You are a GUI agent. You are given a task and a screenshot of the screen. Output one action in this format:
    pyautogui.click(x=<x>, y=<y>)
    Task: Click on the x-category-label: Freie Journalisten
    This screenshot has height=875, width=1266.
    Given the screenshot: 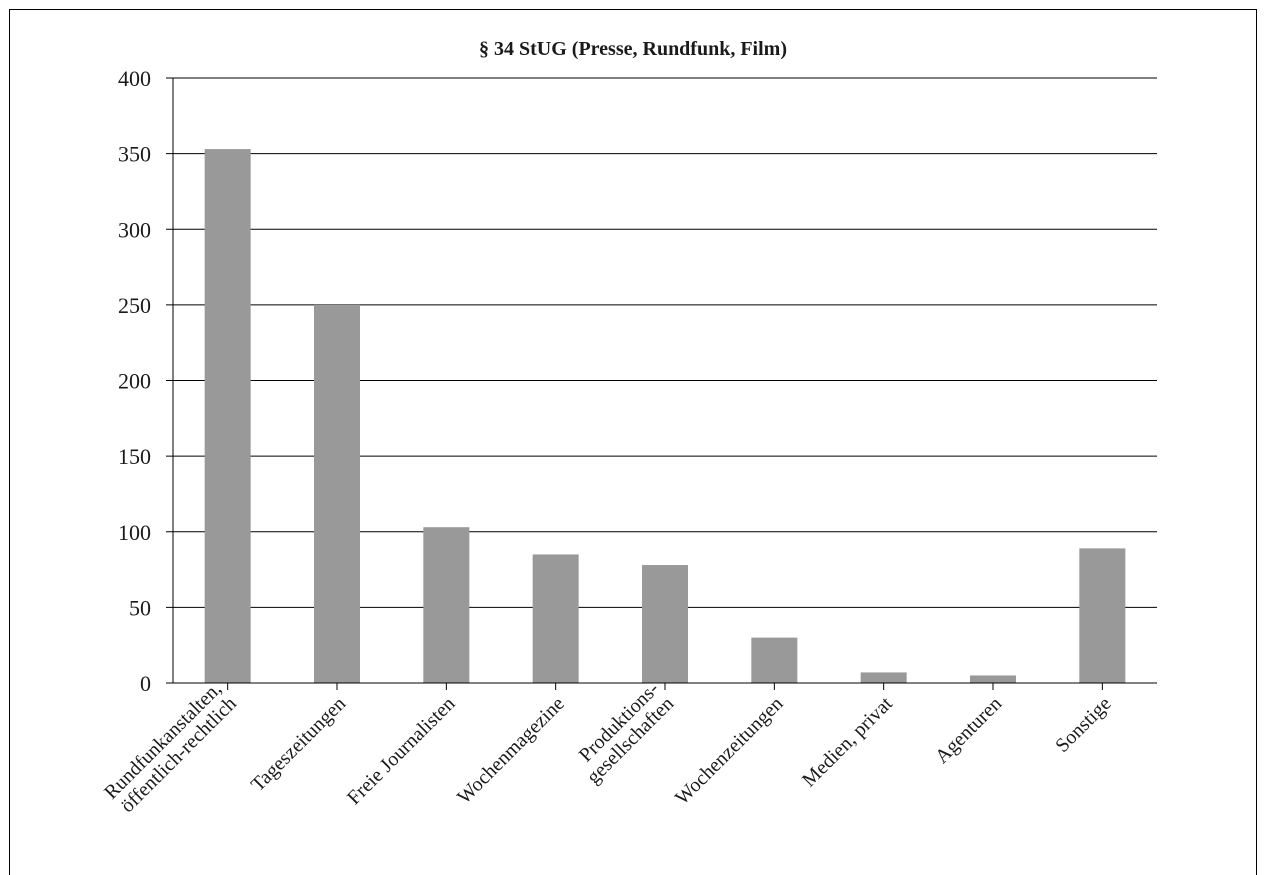 What is the action you would take?
    pyautogui.click(x=401, y=751)
    